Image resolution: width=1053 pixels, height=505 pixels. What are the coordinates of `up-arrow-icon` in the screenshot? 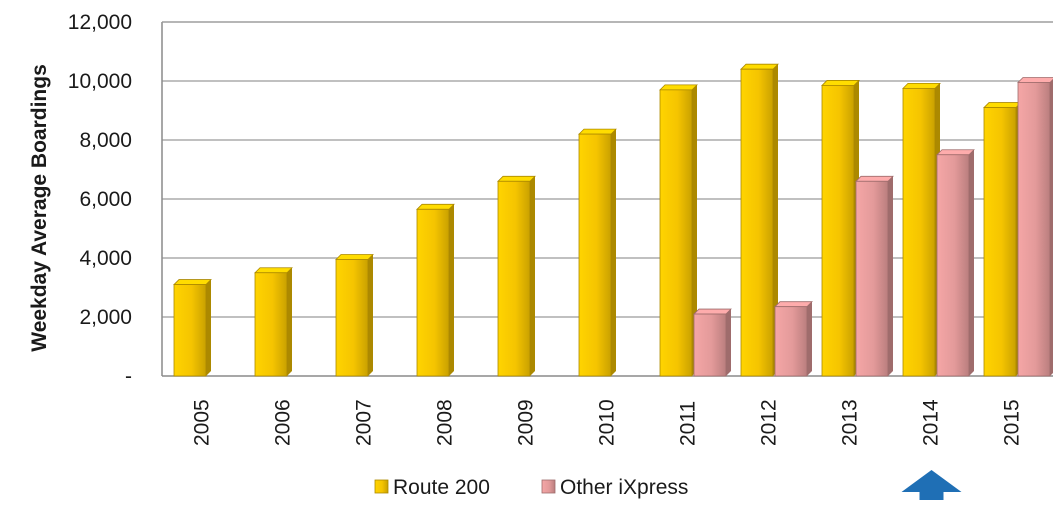 It's located at (931, 485).